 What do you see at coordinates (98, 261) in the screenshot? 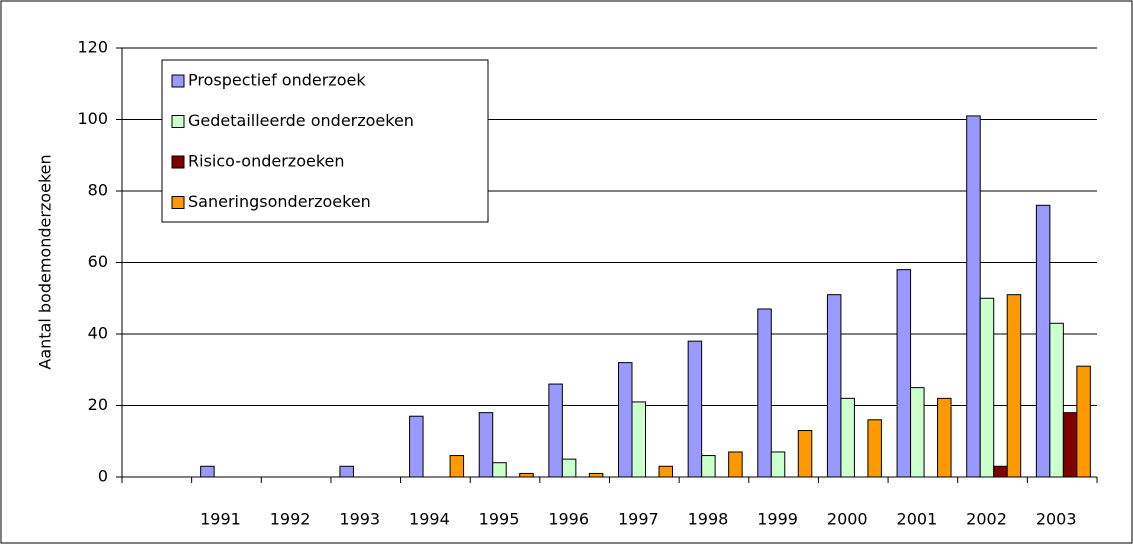
I see `y-tick-label: 60` at bounding box center [98, 261].